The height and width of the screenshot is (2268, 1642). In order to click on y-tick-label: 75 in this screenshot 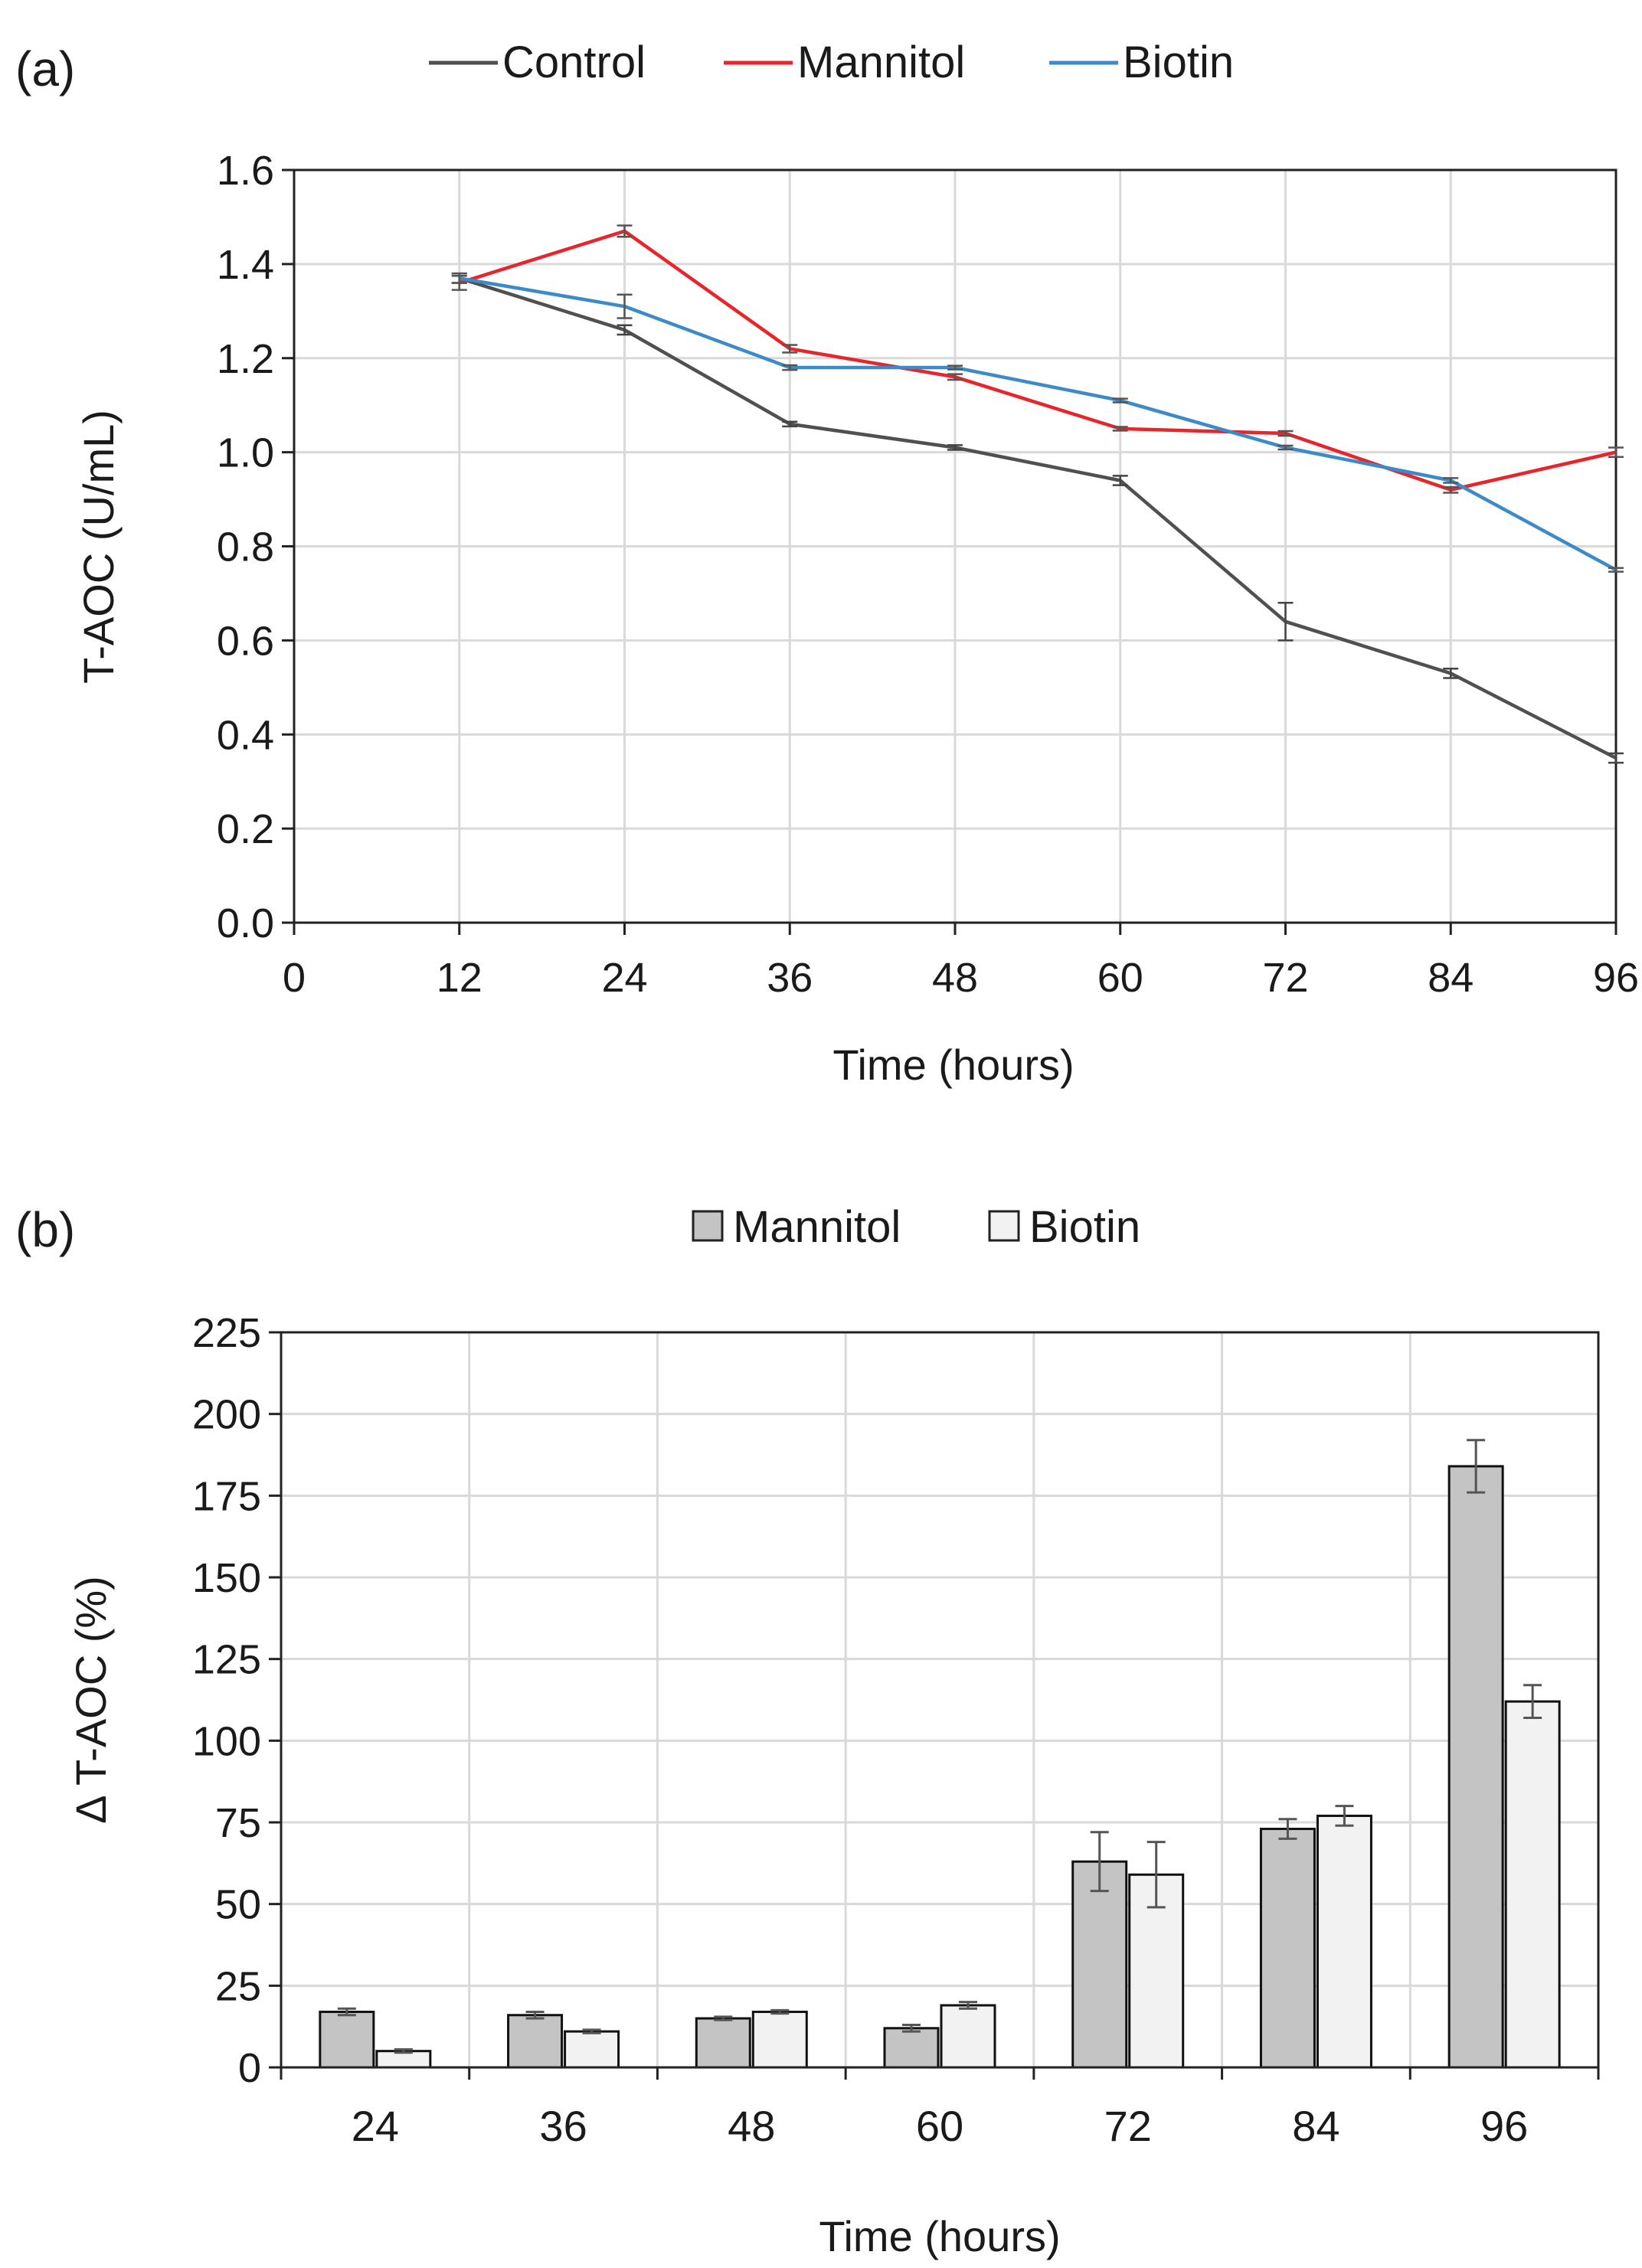, I will do `click(238, 1823)`.